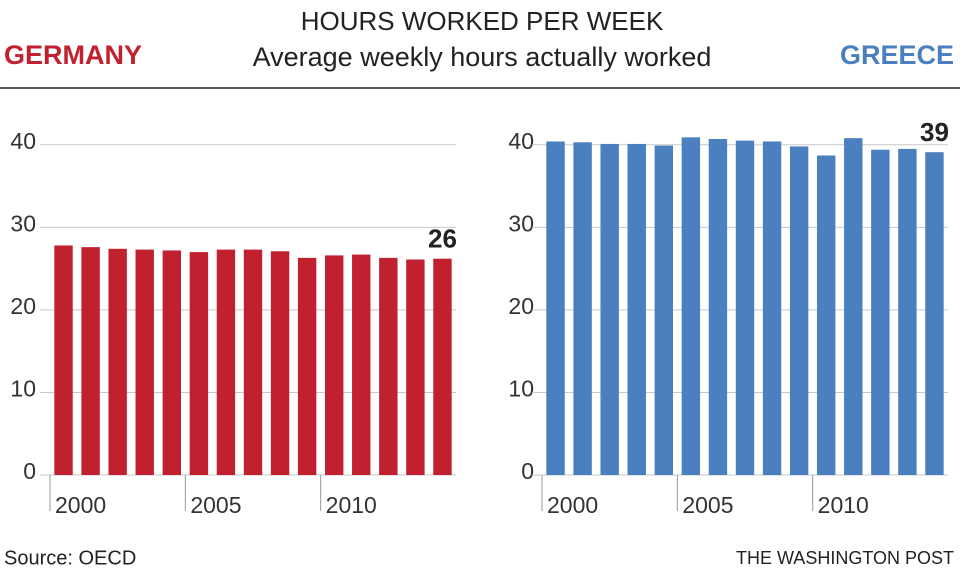 The image size is (960, 584). I want to click on page-title: HOURS WORKED PER WEEK, so click(482, 21).